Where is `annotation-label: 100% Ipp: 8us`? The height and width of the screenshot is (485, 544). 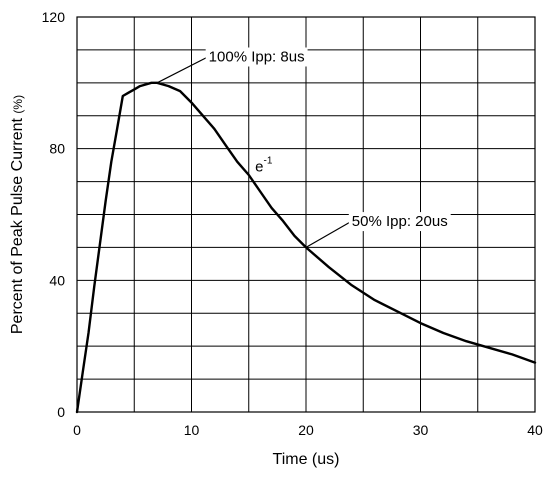 annotation-label: 100% Ipp: 8us is located at coordinates (257, 57).